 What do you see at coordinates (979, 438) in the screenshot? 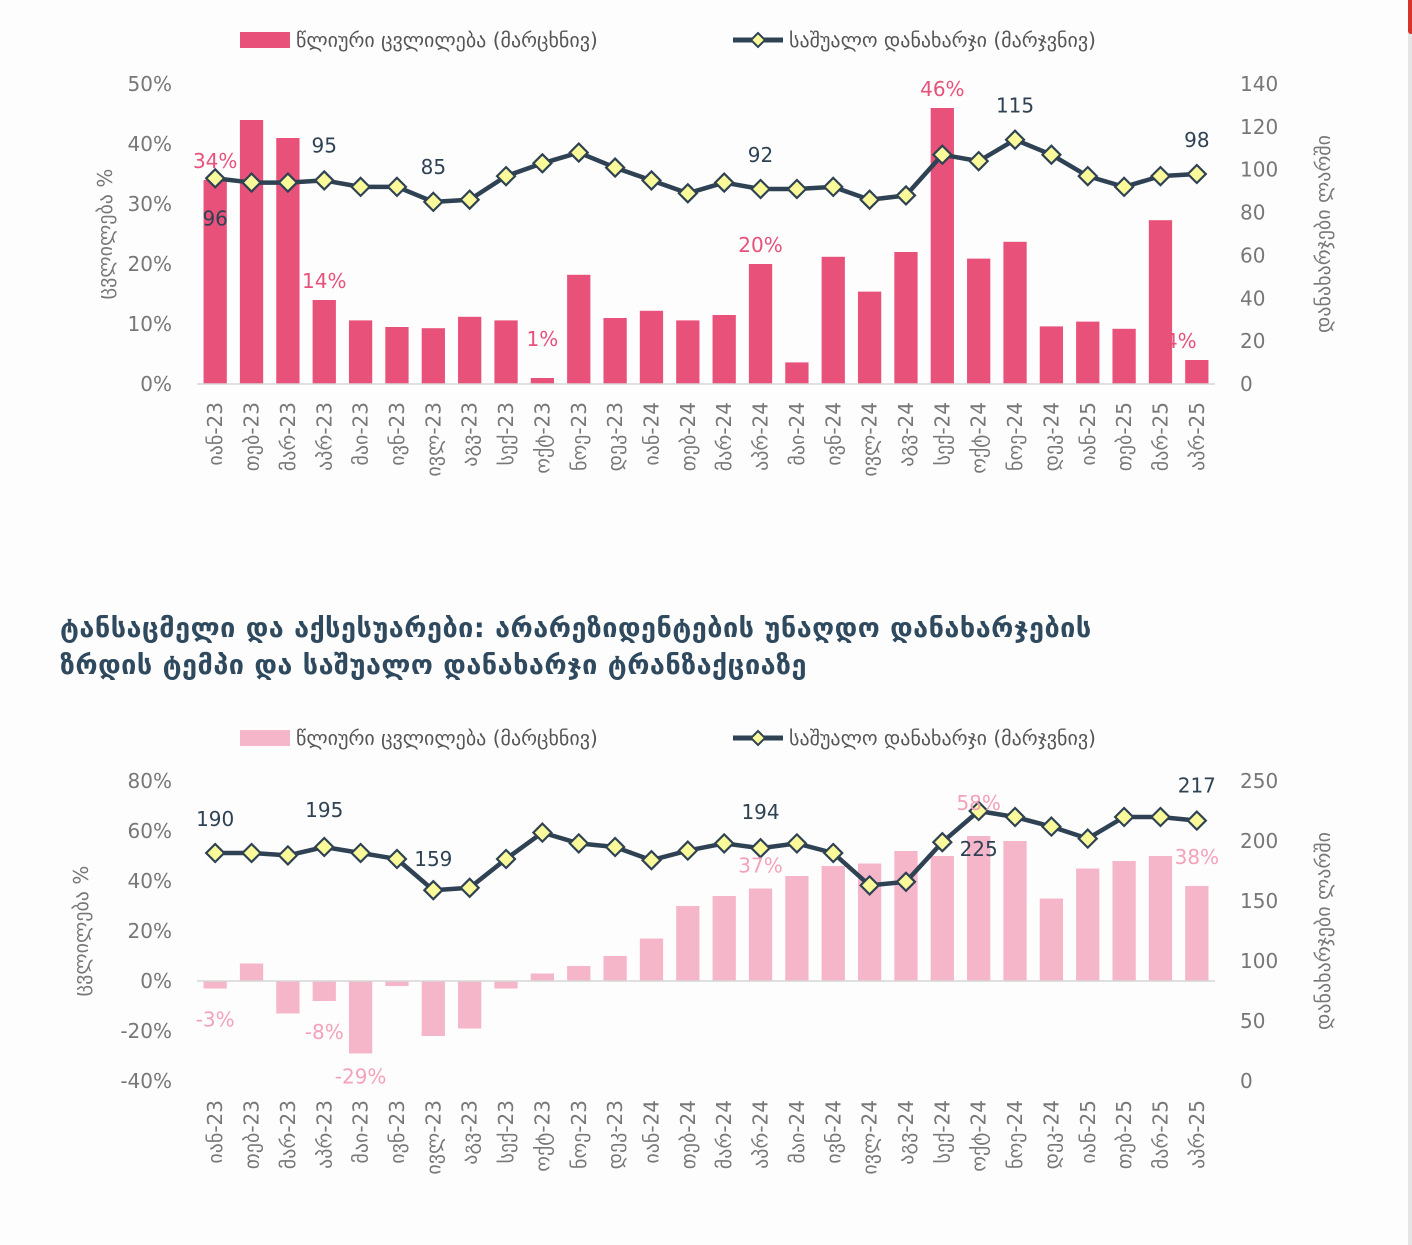
I see `x-axis-tick: ოქტ-24` at bounding box center [979, 438].